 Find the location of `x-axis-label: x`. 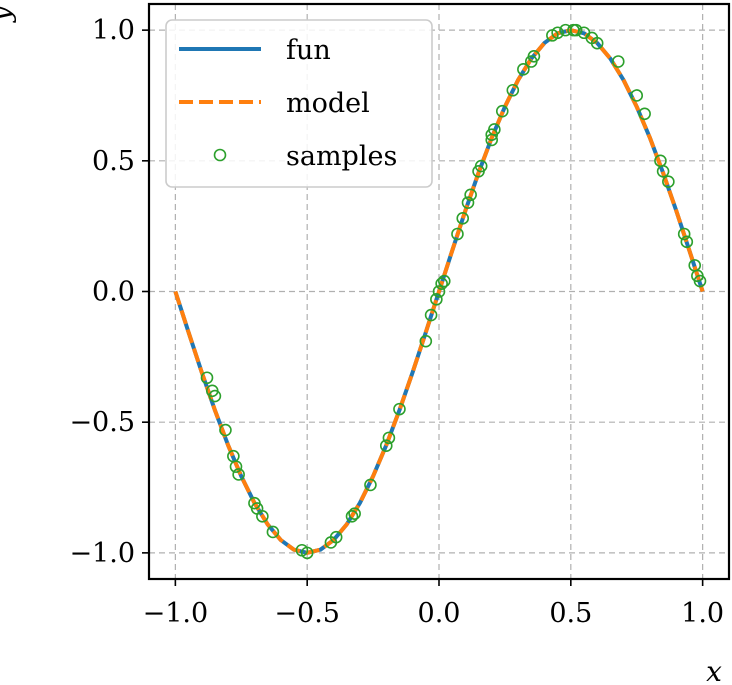

x-axis-label: x is located at coordinates (714, 670).